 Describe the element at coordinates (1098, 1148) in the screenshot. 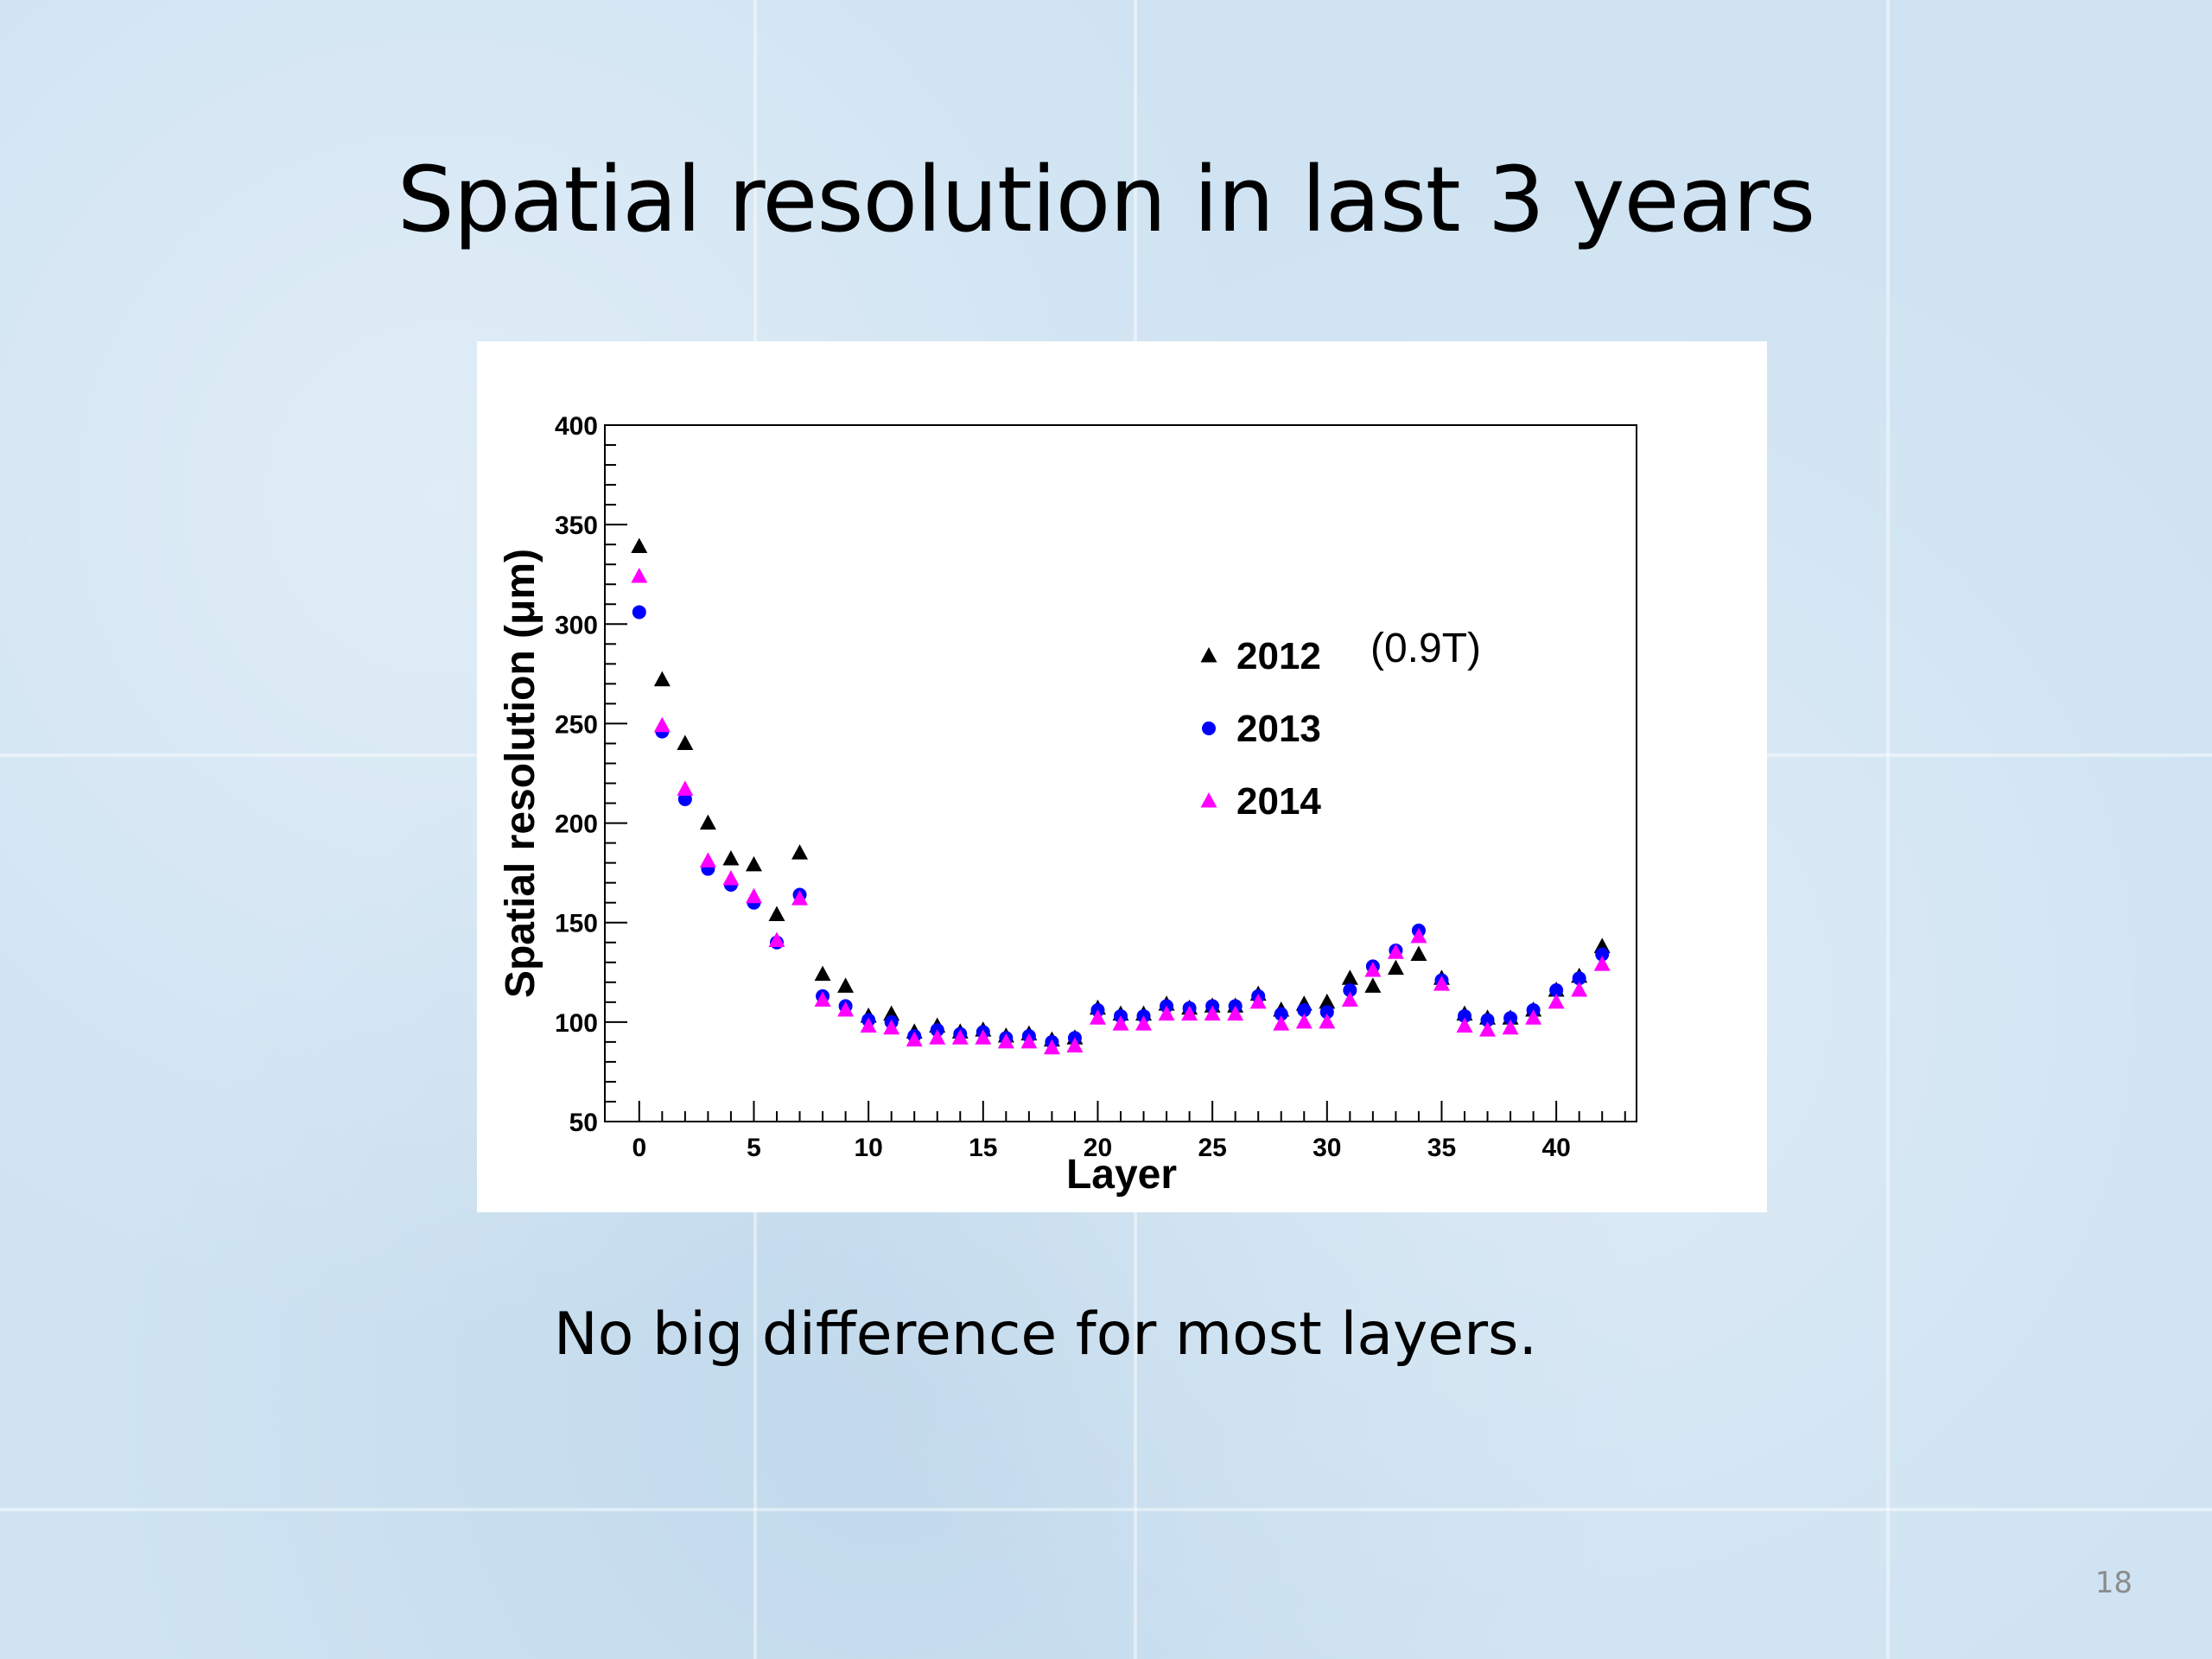

I see `x-tick-label: 20` at that location.